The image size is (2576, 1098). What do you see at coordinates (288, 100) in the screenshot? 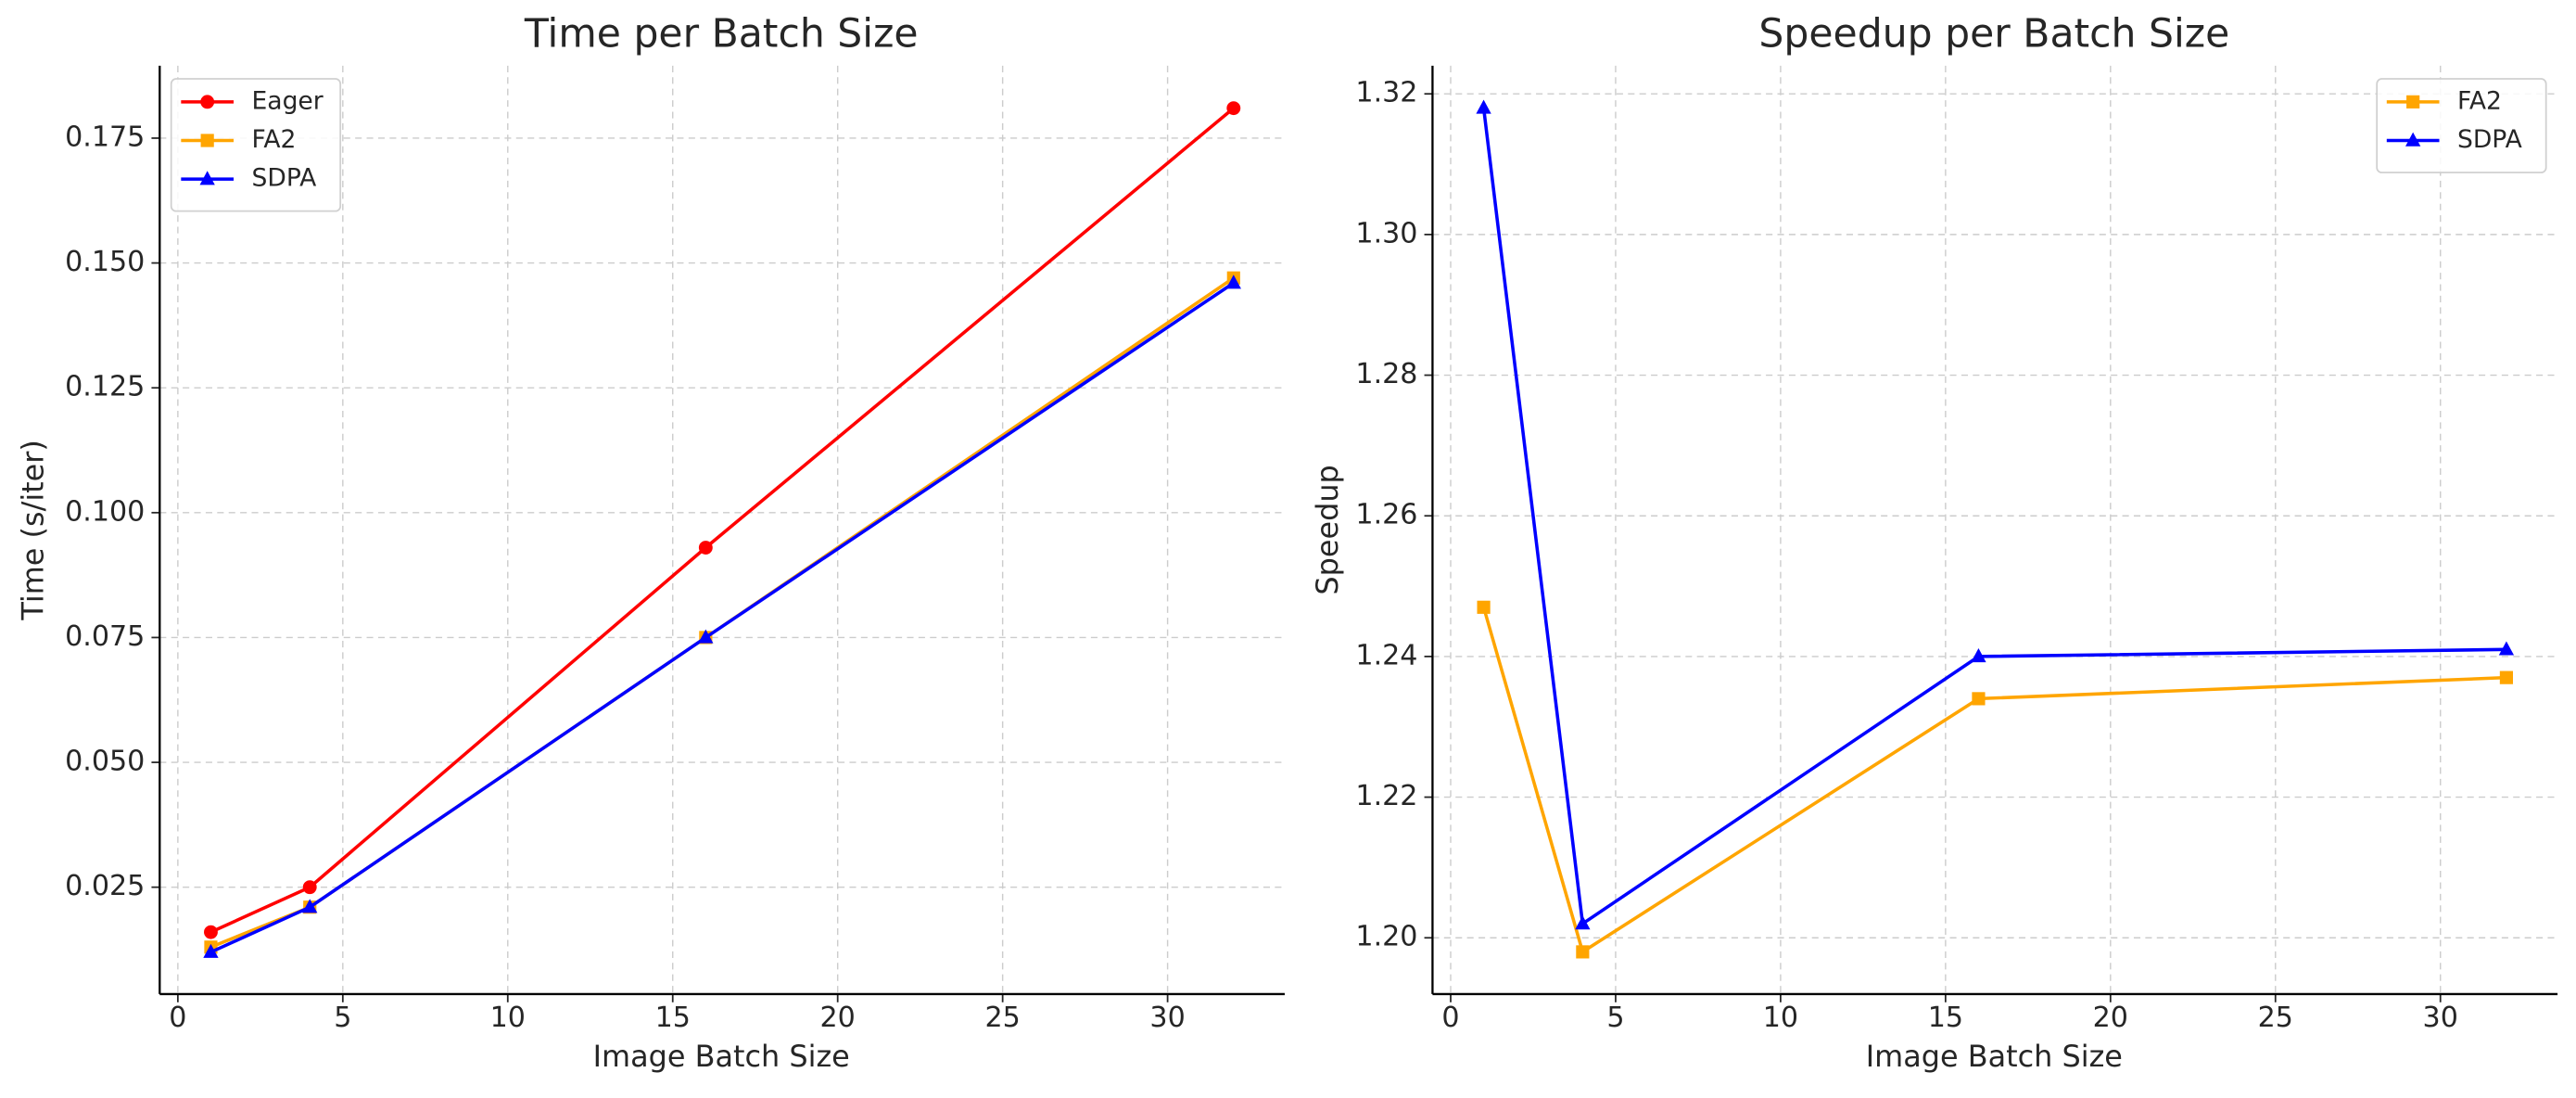
I see `legend-label: Eager` at bounding box center [288, 100].